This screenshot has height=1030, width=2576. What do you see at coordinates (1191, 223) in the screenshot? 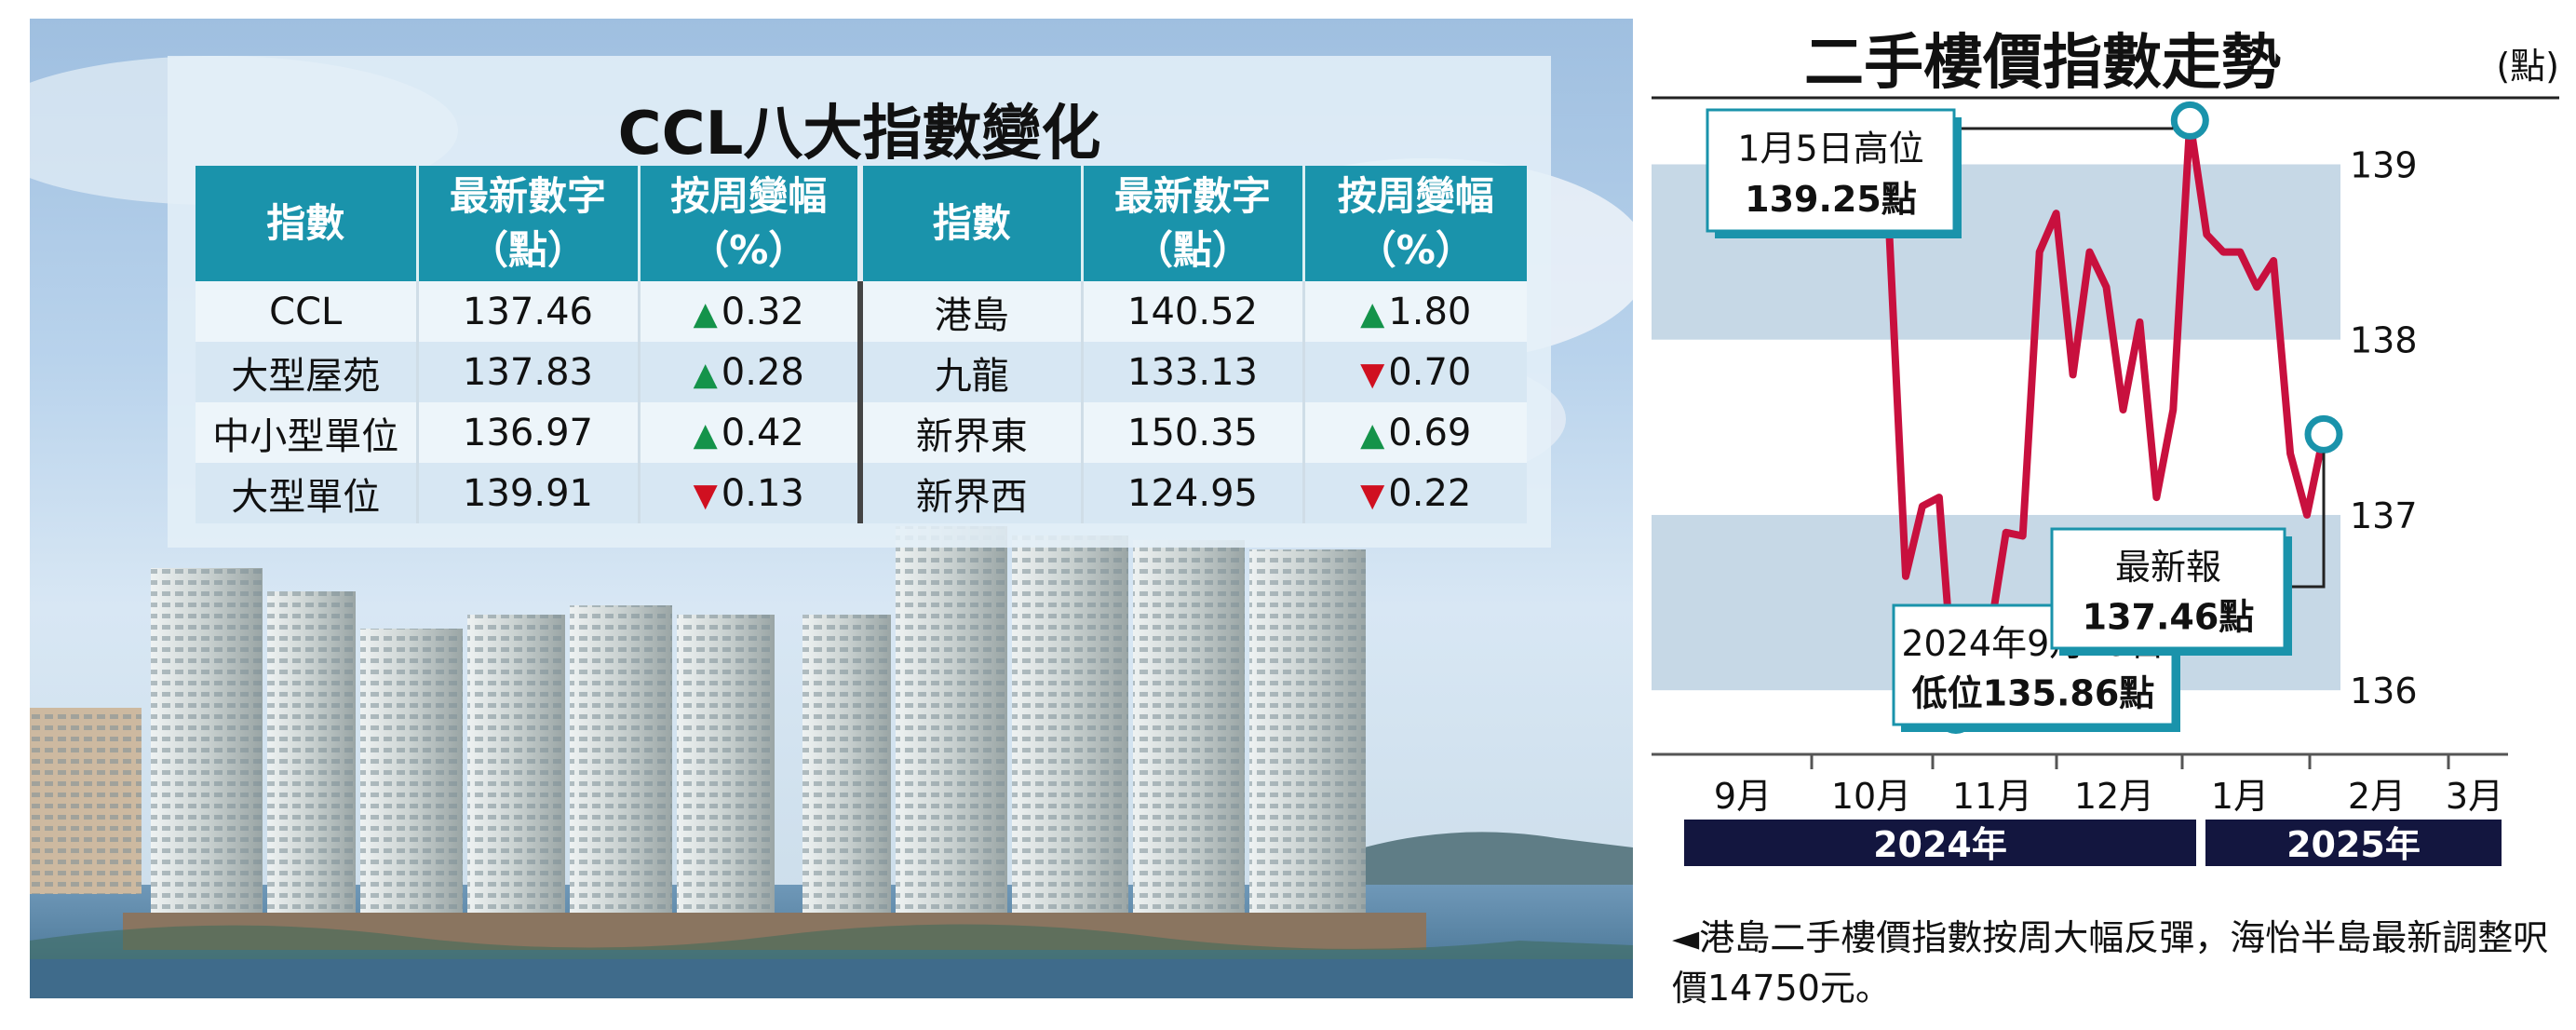
I see `header-latest-2: 最新數字 （點）` at bounding box center [1191, 223].